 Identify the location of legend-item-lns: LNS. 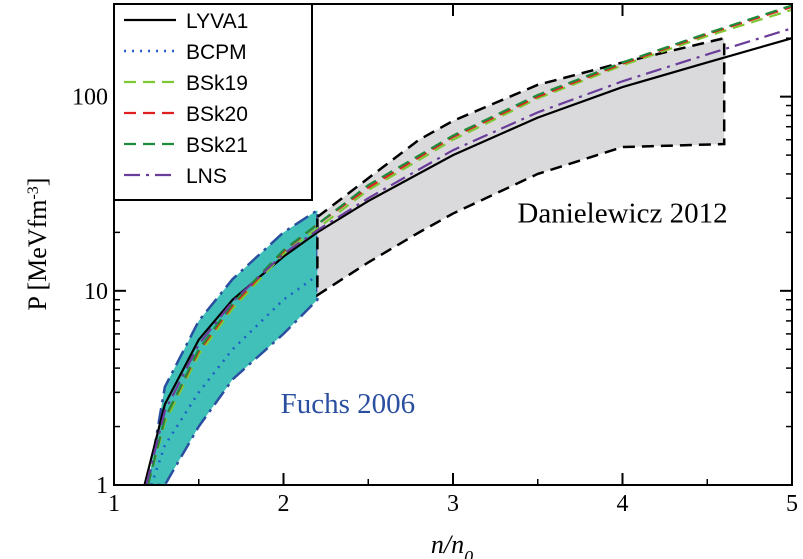
(175, 176).